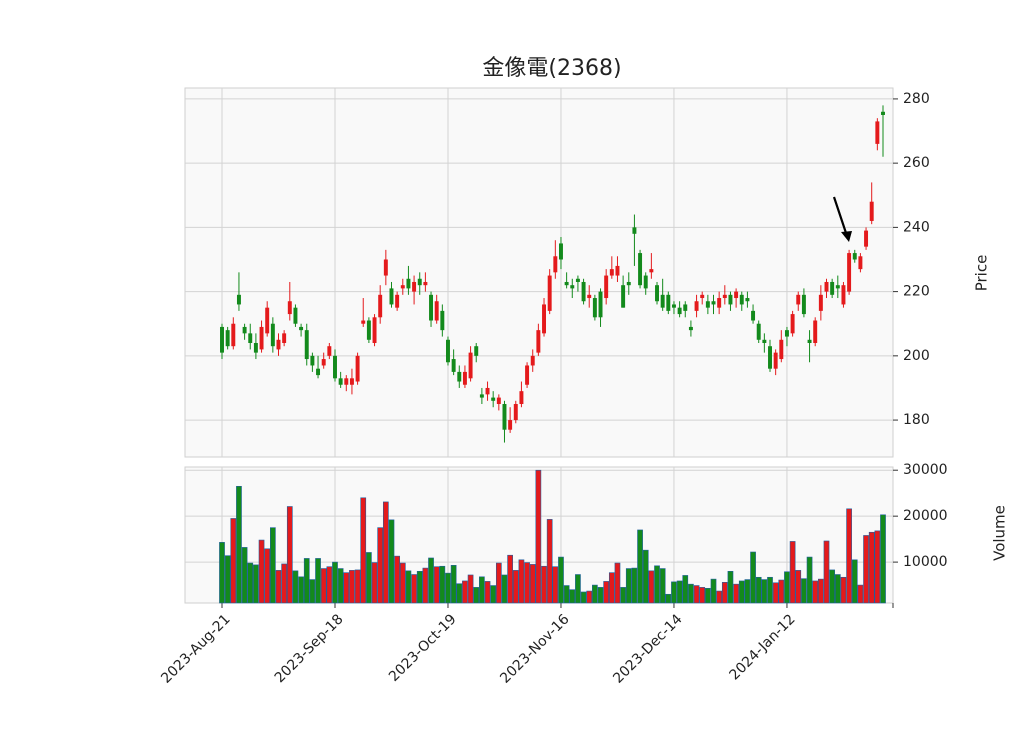  I want to click on y-tick-label: 220, so click(916, 292).